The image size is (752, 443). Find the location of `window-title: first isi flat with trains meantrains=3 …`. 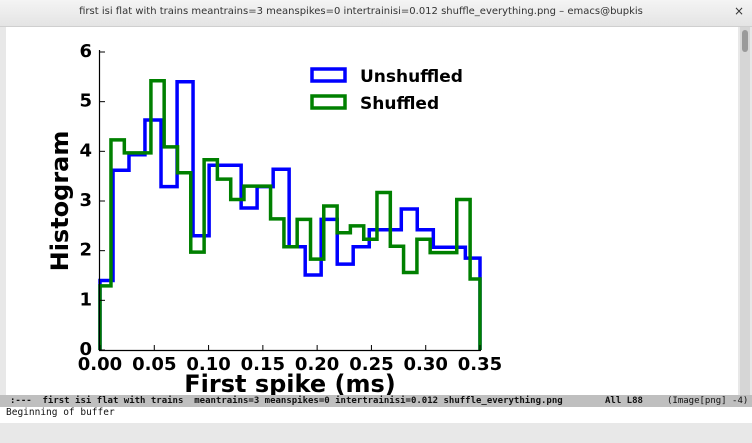

window-title: first isi flat with trains meantrains=3 … is located at coordinates (361, 11).